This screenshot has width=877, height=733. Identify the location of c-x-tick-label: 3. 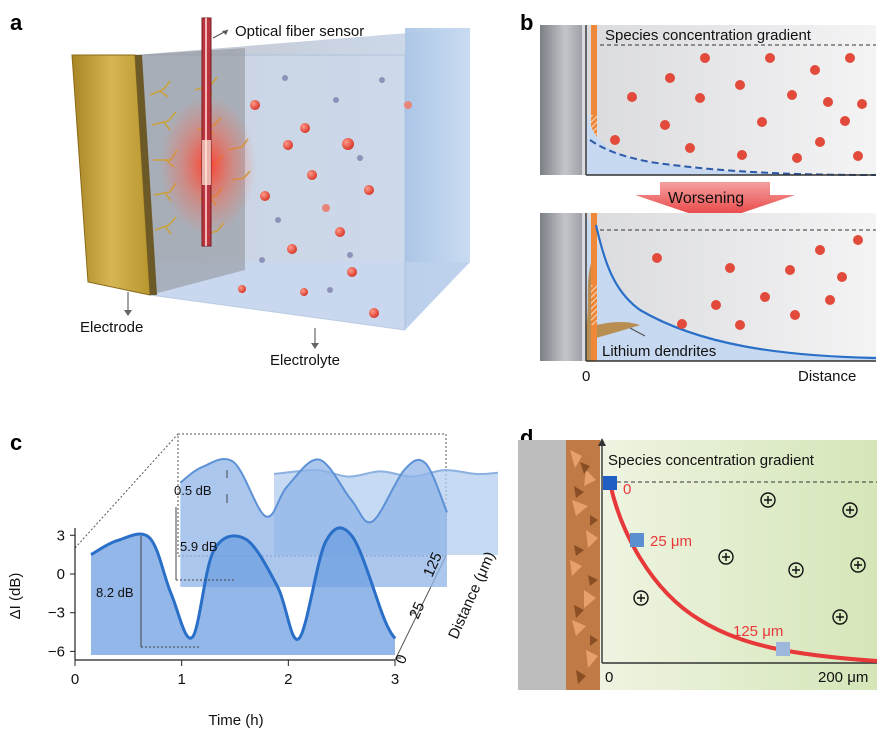
(395, 679).